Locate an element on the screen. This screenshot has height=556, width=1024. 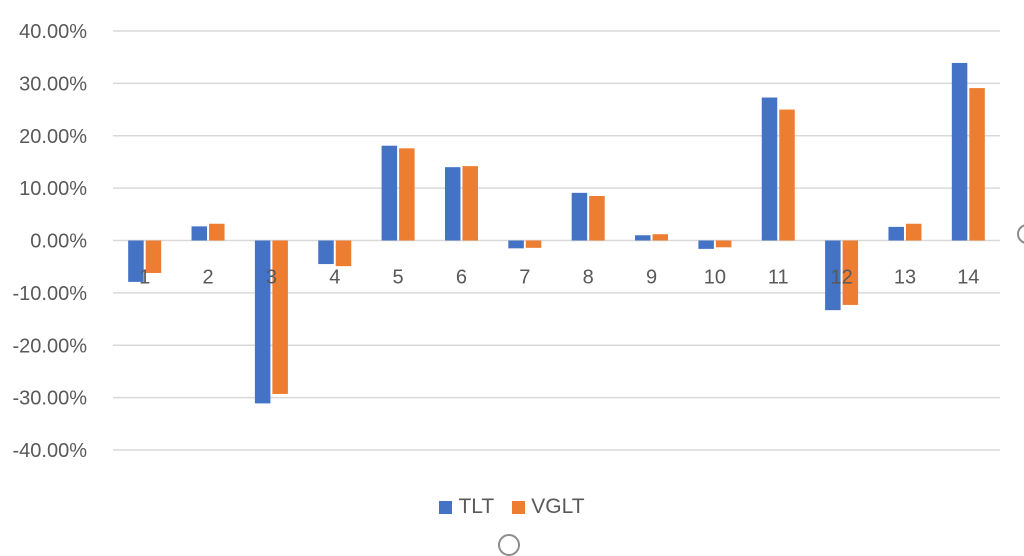
y-tick-label: -30.00% is located at coordinates (50, 399).